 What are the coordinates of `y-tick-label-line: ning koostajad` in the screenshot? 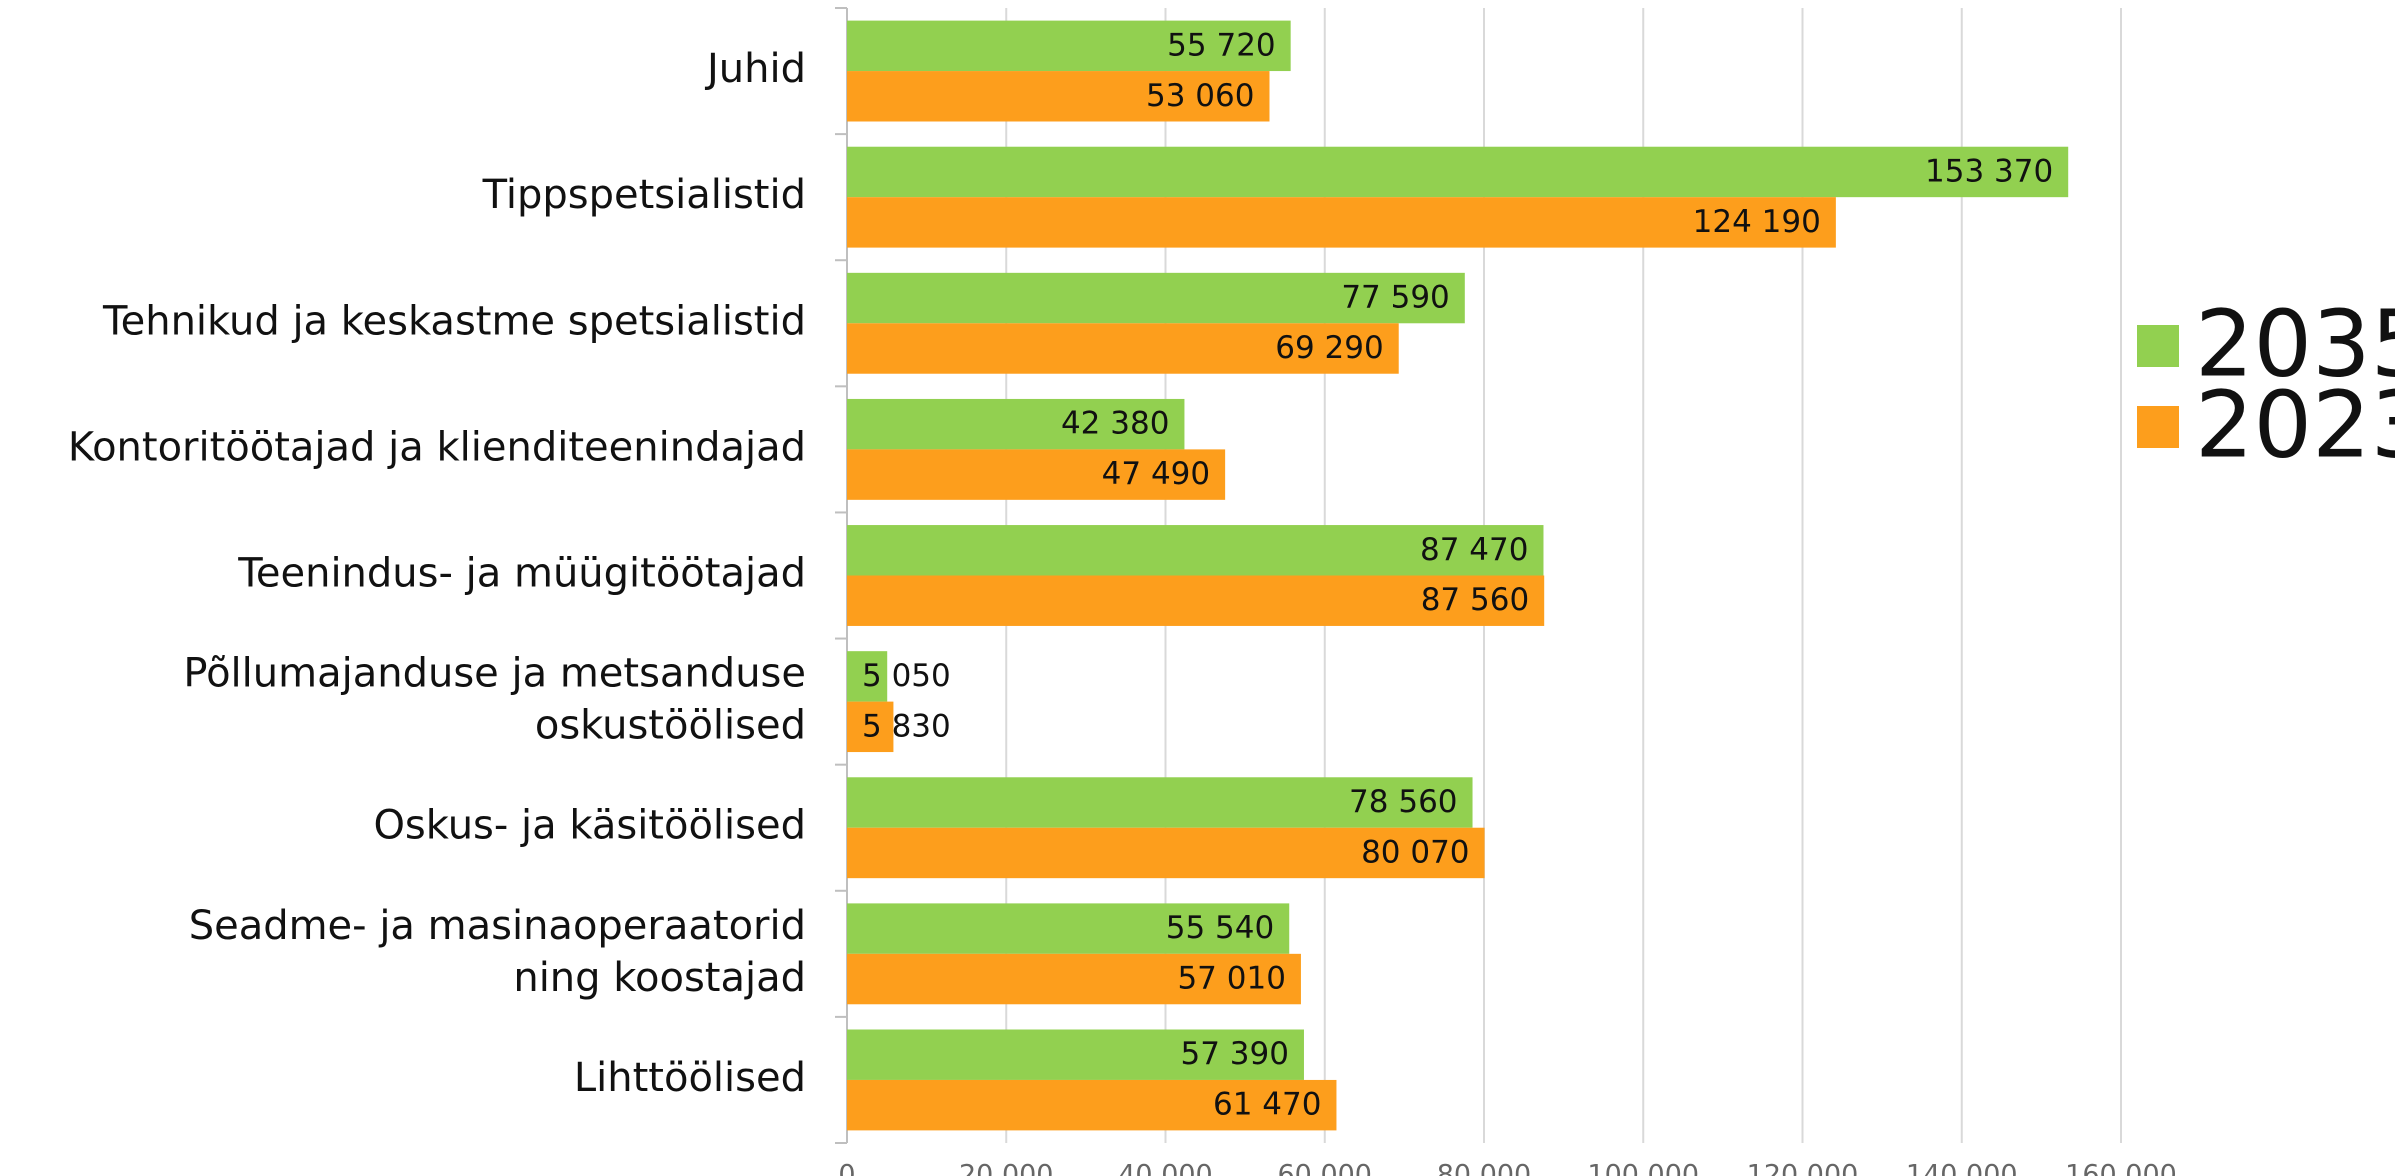 It's located at (659, 978).